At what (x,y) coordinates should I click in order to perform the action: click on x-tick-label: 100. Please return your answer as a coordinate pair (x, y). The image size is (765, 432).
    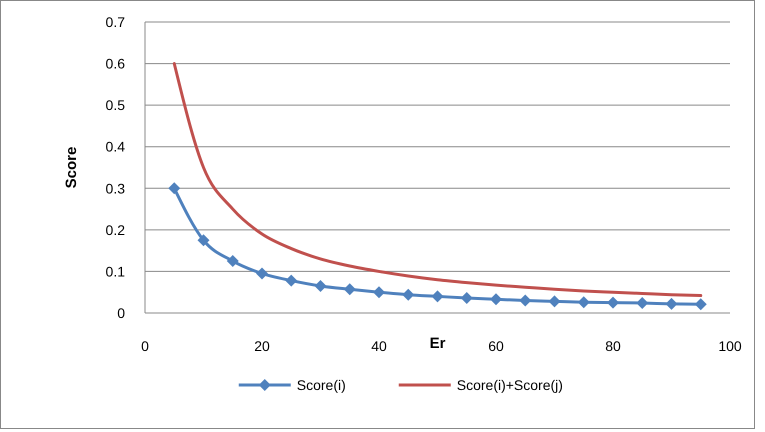
    Looking at the image, I should click on (730, 346).